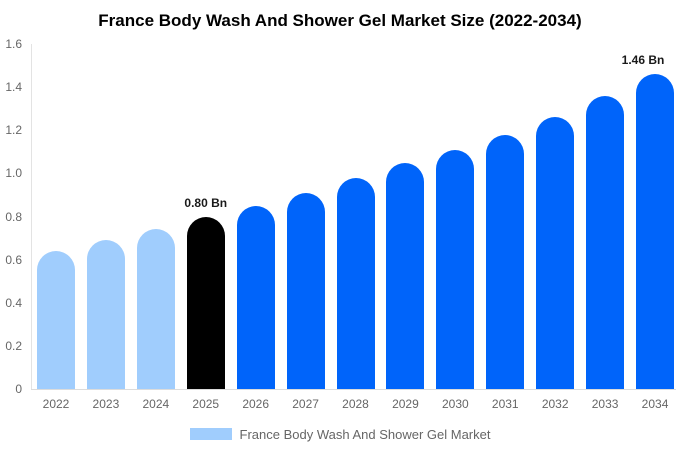  Describe the element at coordinates (156, 404) in the screenshot. I see `x-tick-label-2024: 2024` at that location.